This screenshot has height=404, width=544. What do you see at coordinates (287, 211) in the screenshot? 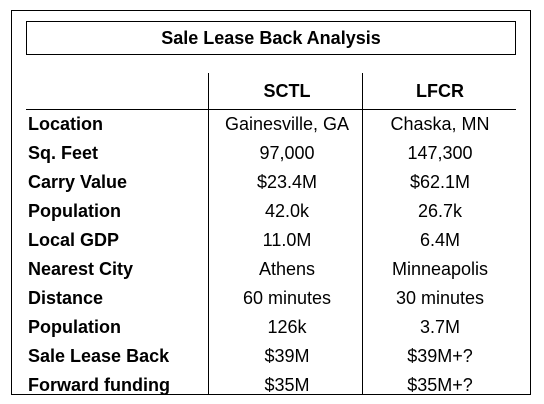
I see `cell-sctl: 42.0k` at bounding box center [287, 211].